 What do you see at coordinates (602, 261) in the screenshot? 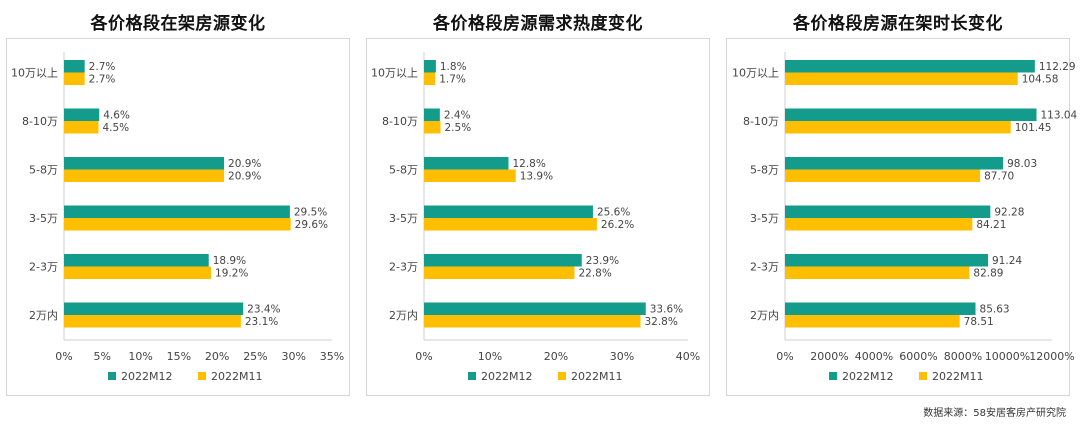
I see `data-label: 23.9%` at bounding box center [602, 261].